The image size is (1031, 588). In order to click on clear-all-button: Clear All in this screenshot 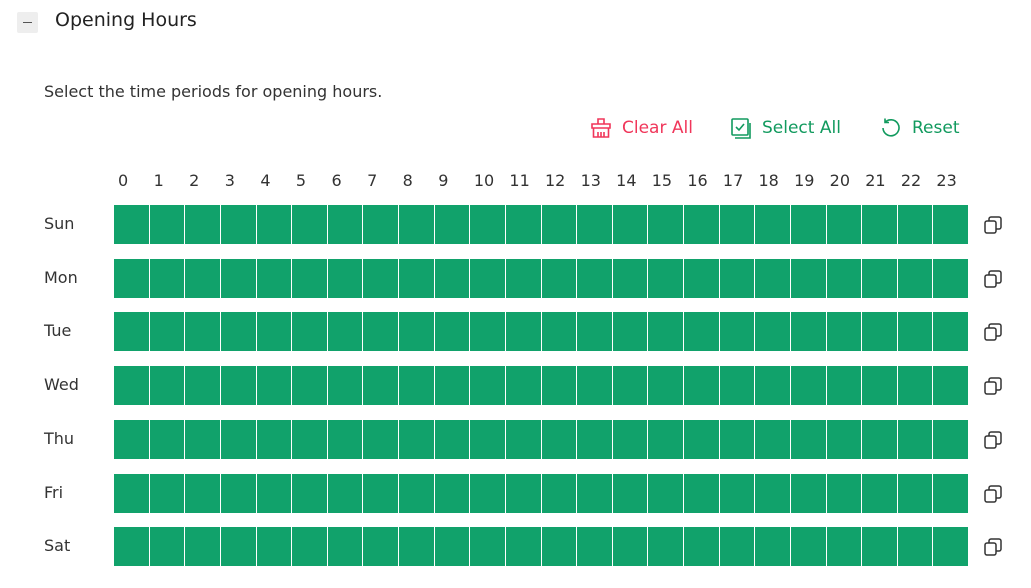, I will do `click(641, 128)`.